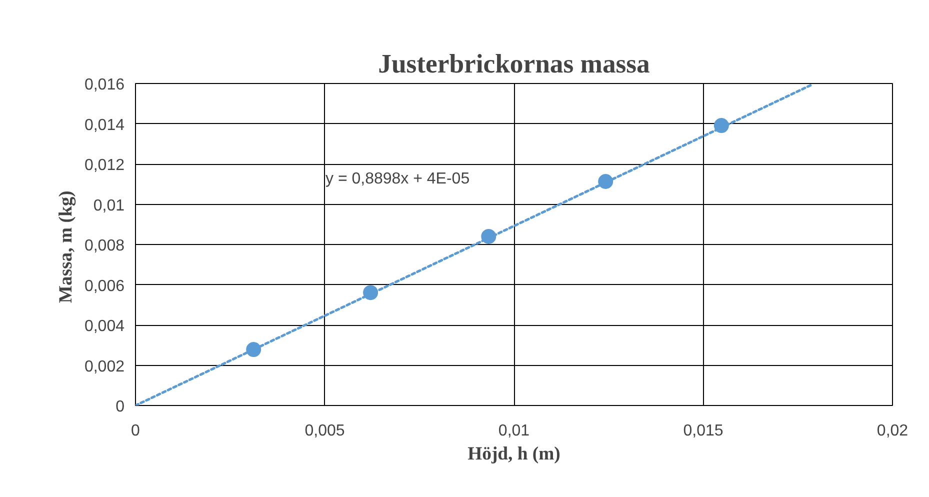  What do you see at coordinates (104, 286) in the screenshot?
I see `y-tick-label: 0,006` at bounding box center [104, 286].